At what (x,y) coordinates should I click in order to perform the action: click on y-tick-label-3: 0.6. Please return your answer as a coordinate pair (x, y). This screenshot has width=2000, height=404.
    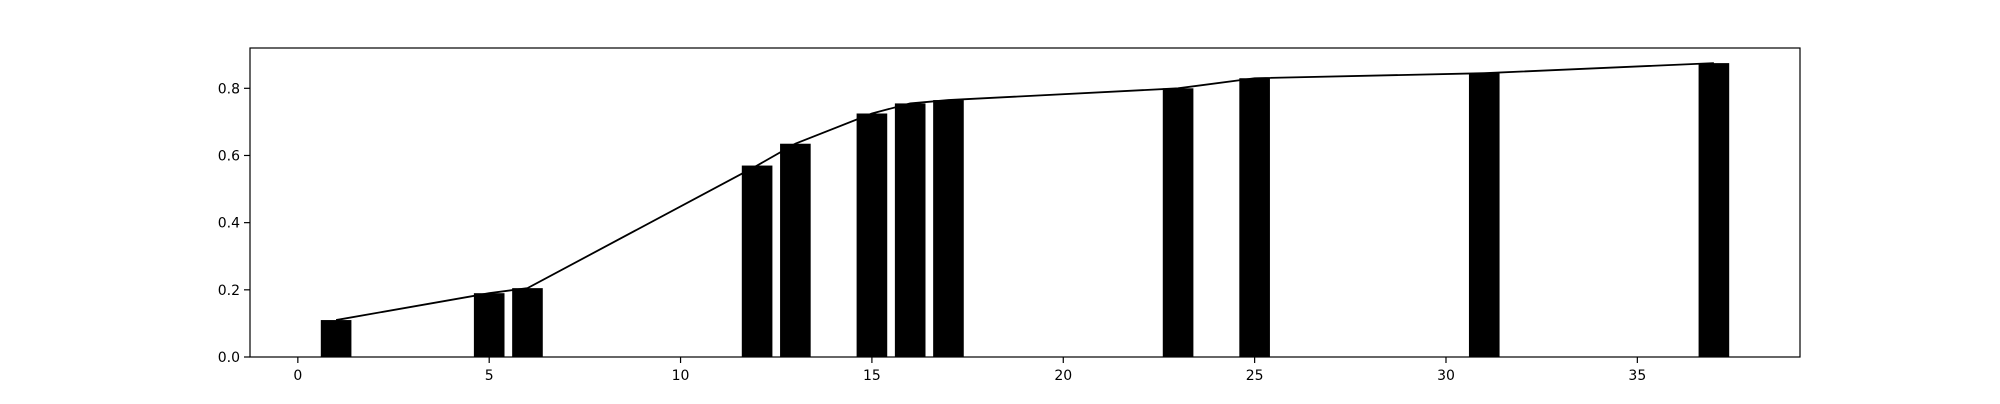
    Looking at the image, I should click on (229, 156).